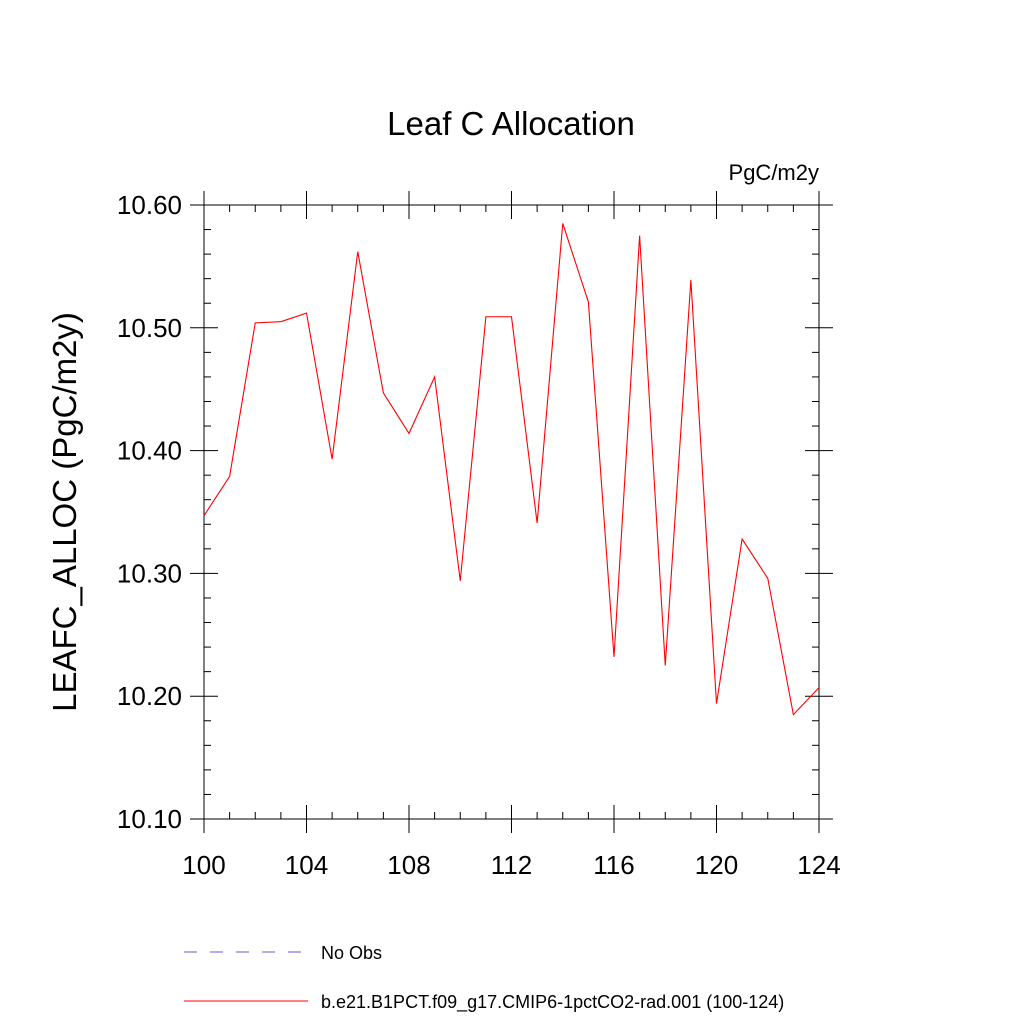  What do you see at coordinates (511, 123) in the screenshot?
I see `chart-title: Leaf C Allocation` at bounding box center [511, 123].